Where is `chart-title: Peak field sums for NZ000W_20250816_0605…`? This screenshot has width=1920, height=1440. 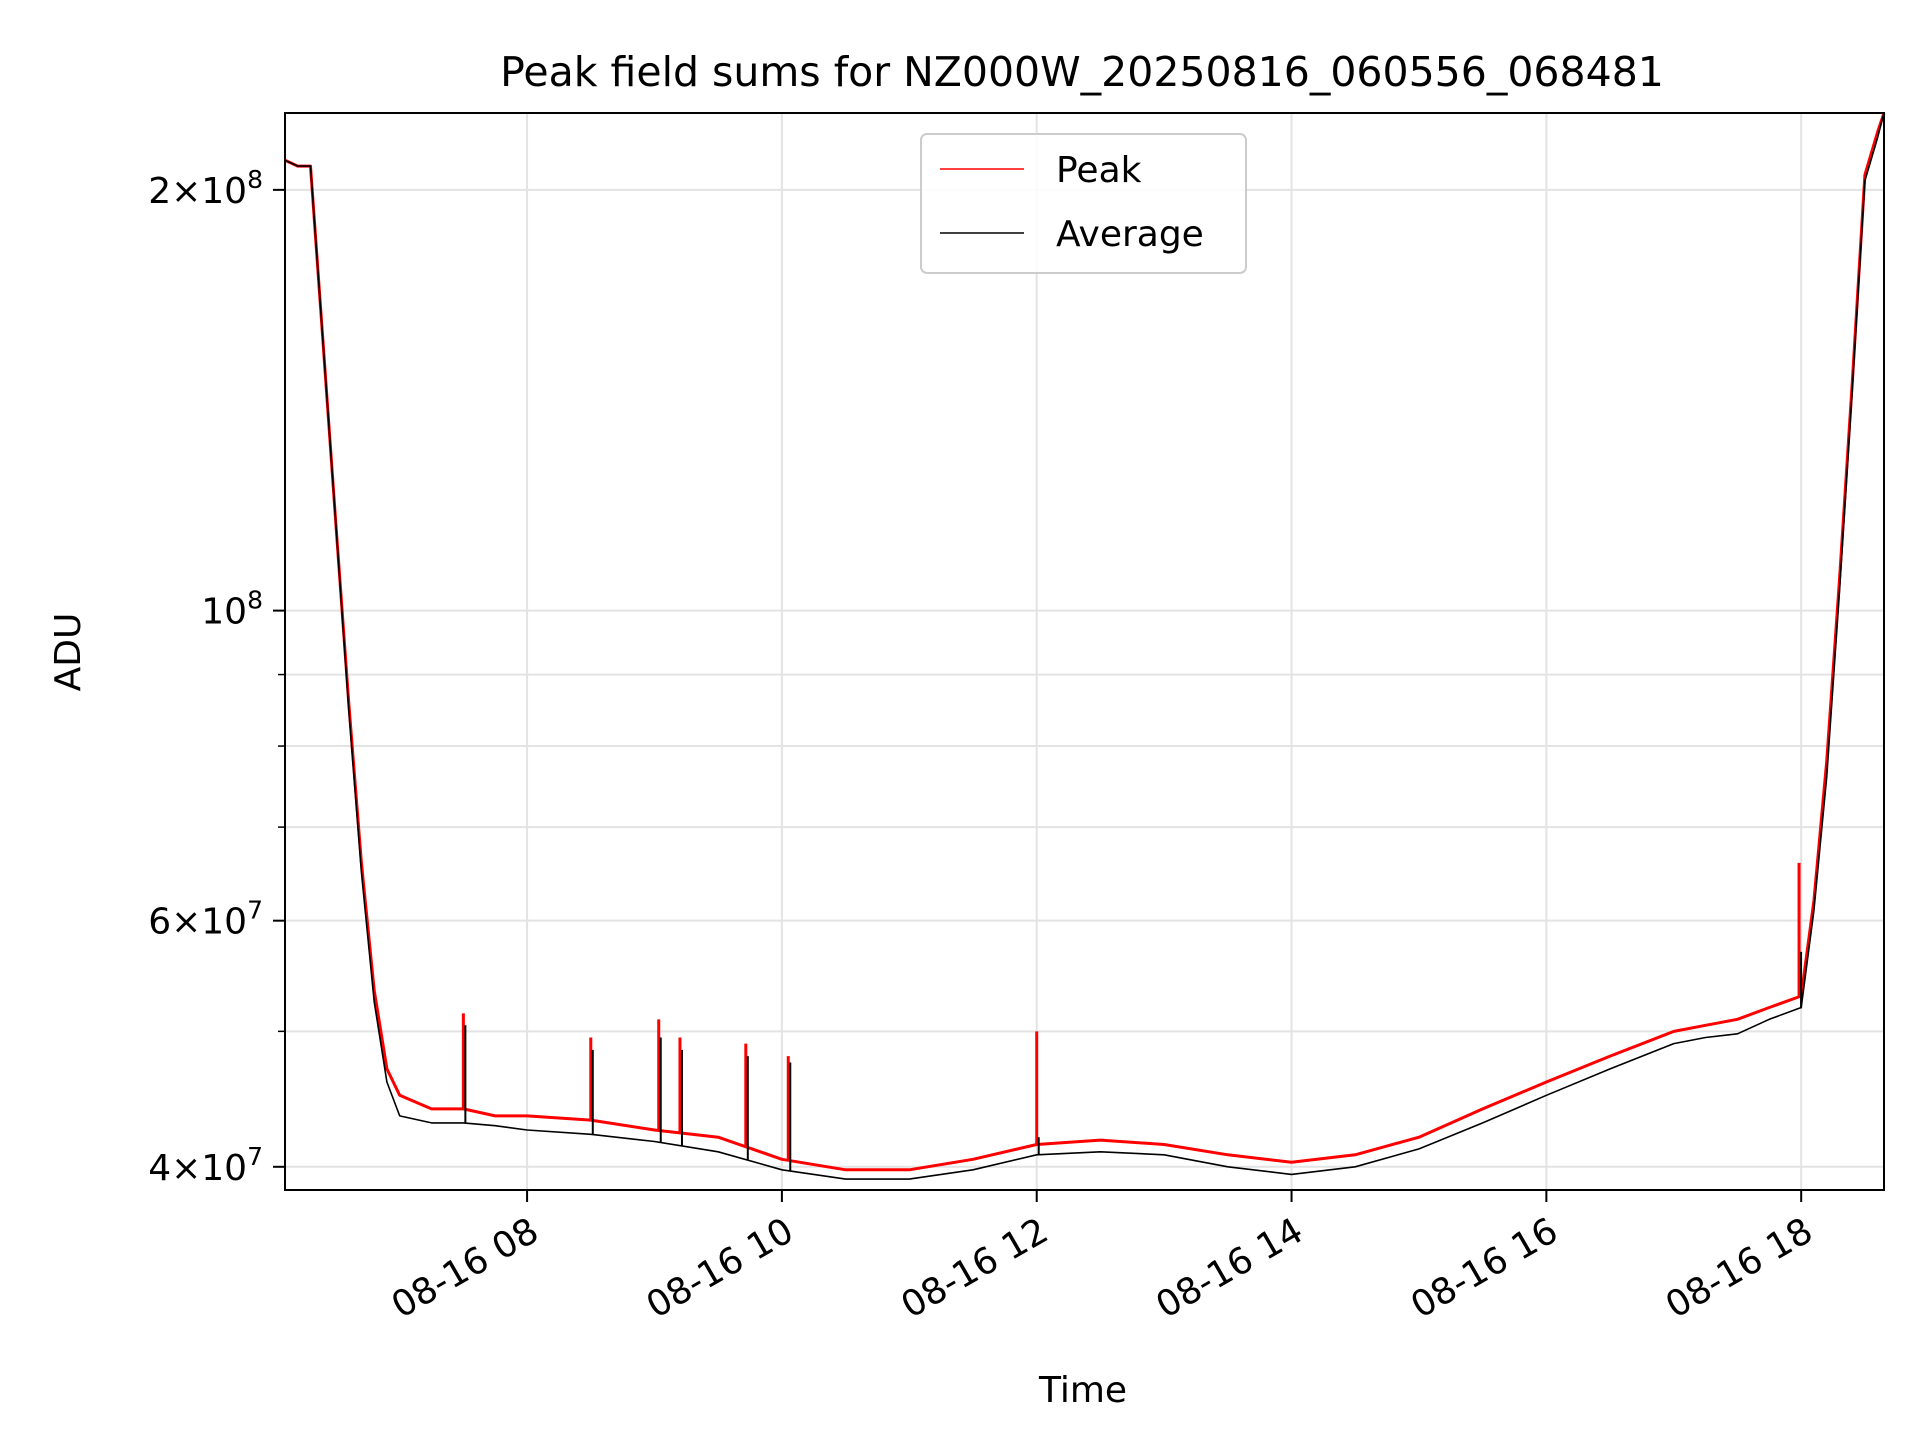 chart-title: Peak field sums for NZ000W_20250816_0605… is located at coordinates (1082, 72).